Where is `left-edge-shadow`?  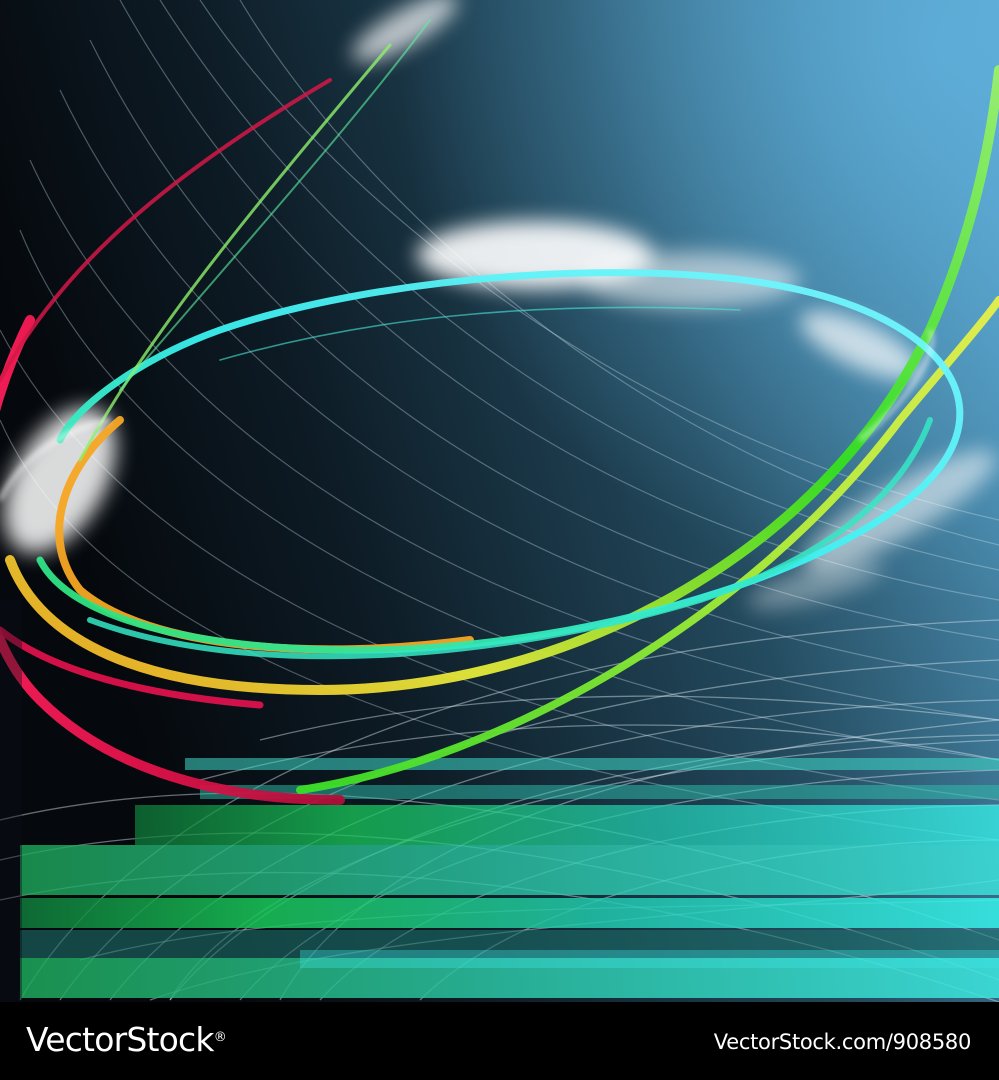 left-edge-shadow is located at coordinates (11, 801).